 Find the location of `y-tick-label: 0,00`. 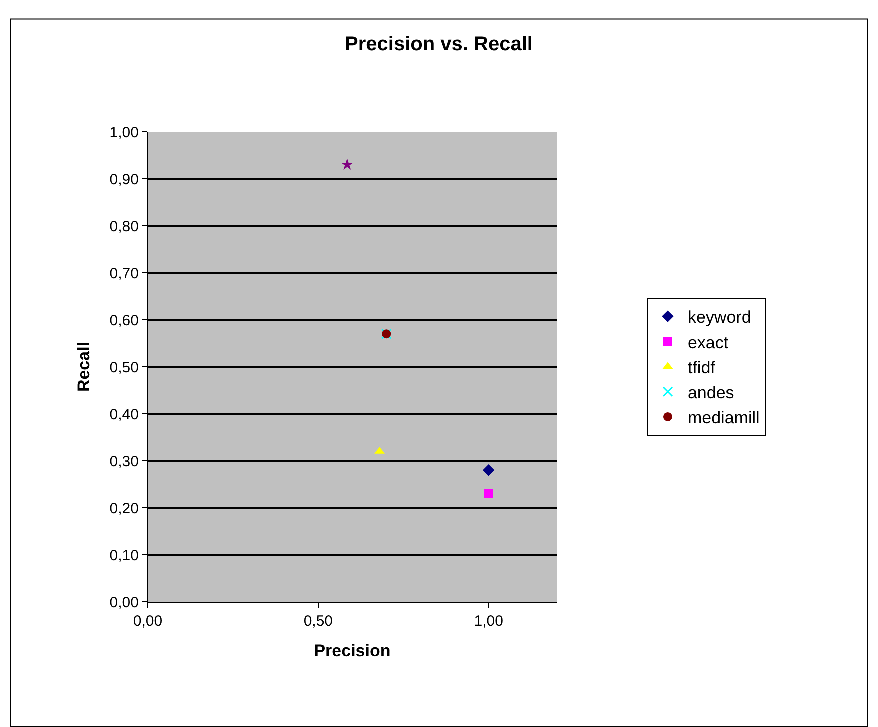

y-tick-label: 0,00 is located at coordinates (124, 603).